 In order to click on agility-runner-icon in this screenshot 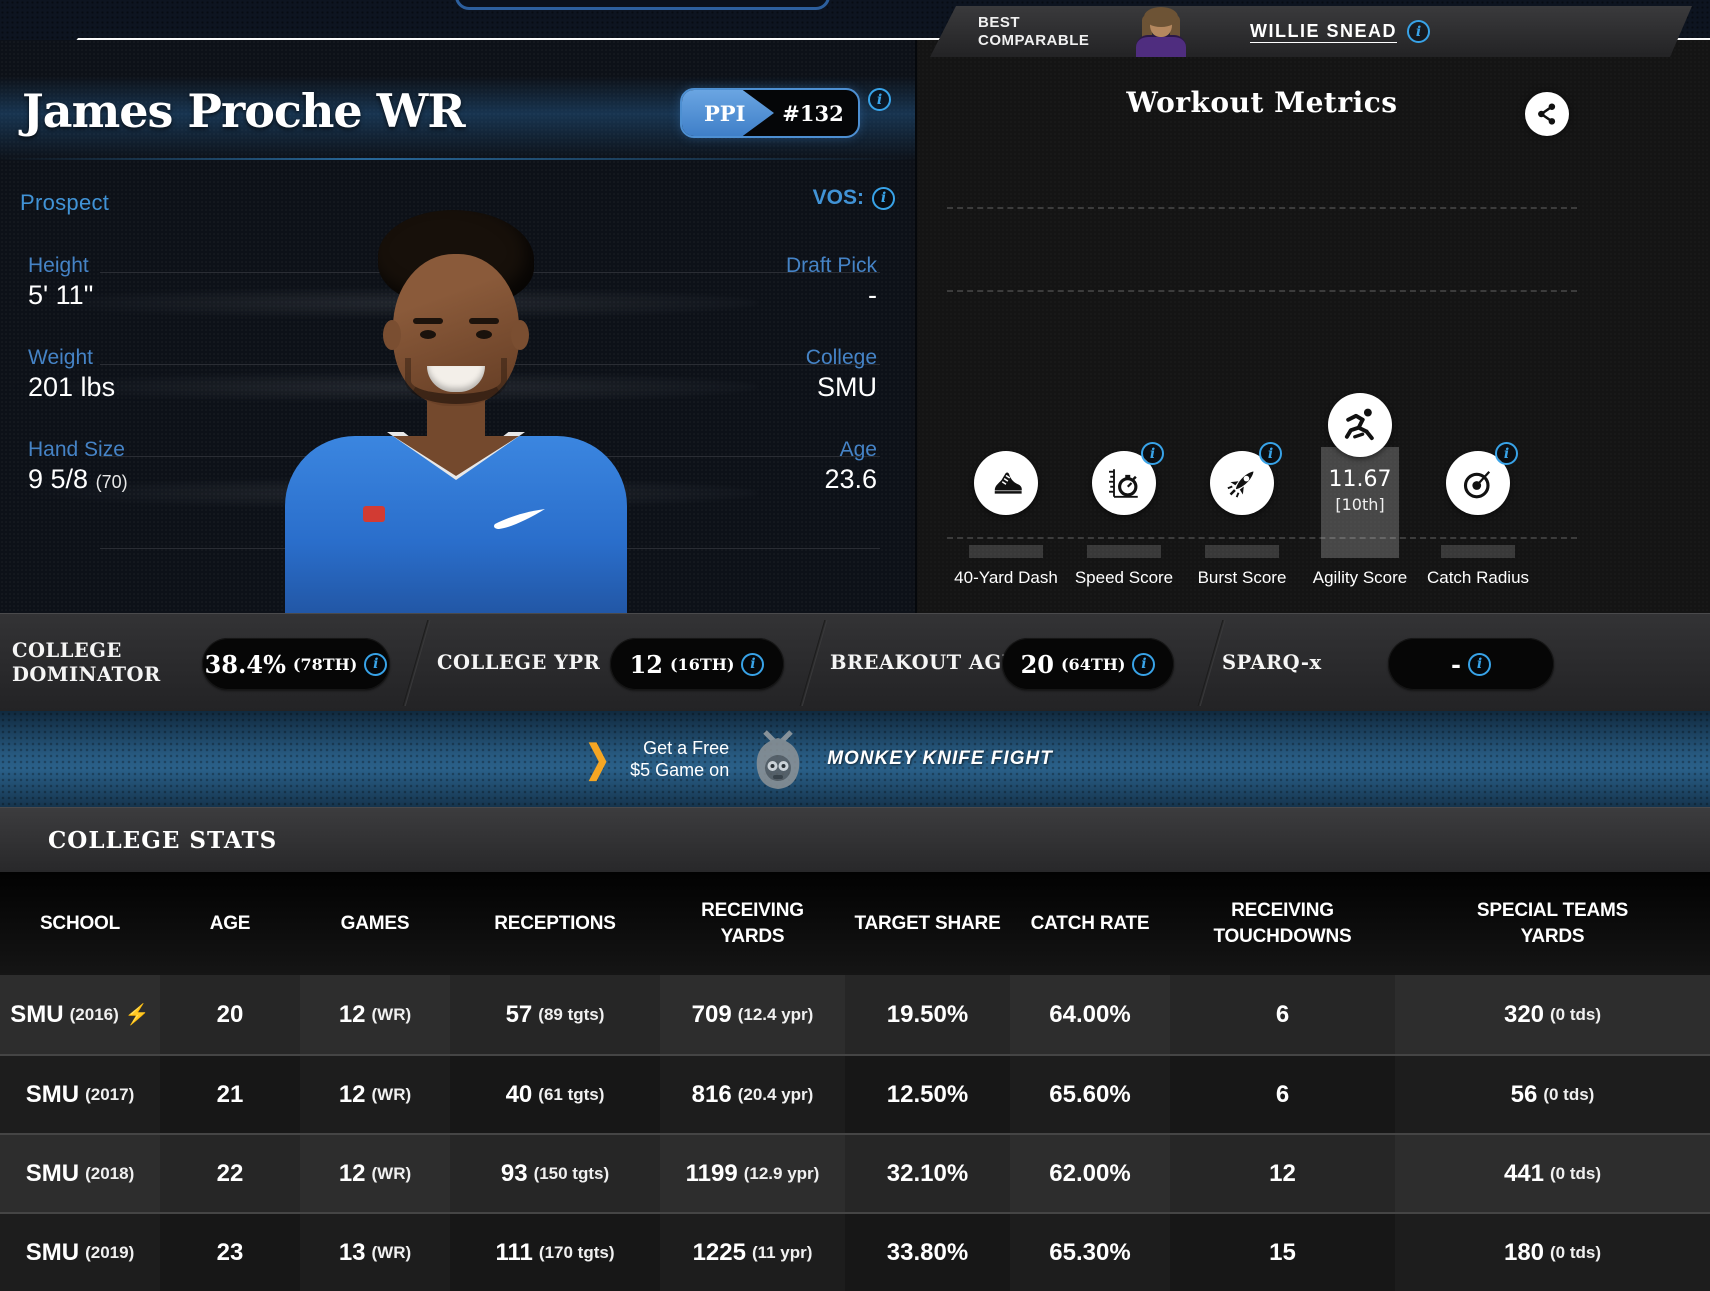, I will do `click(1359, 424)`.